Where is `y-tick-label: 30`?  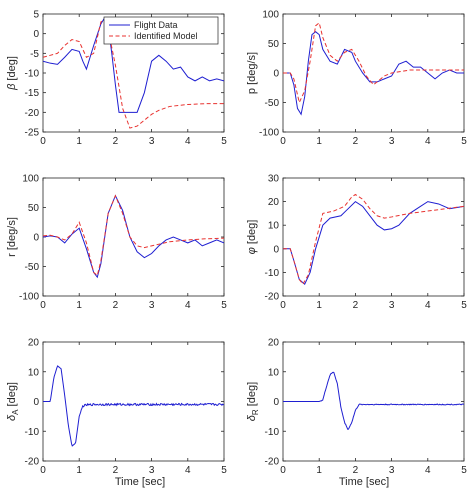 y-tick-label: 30 is located at coordinates (274, 179).